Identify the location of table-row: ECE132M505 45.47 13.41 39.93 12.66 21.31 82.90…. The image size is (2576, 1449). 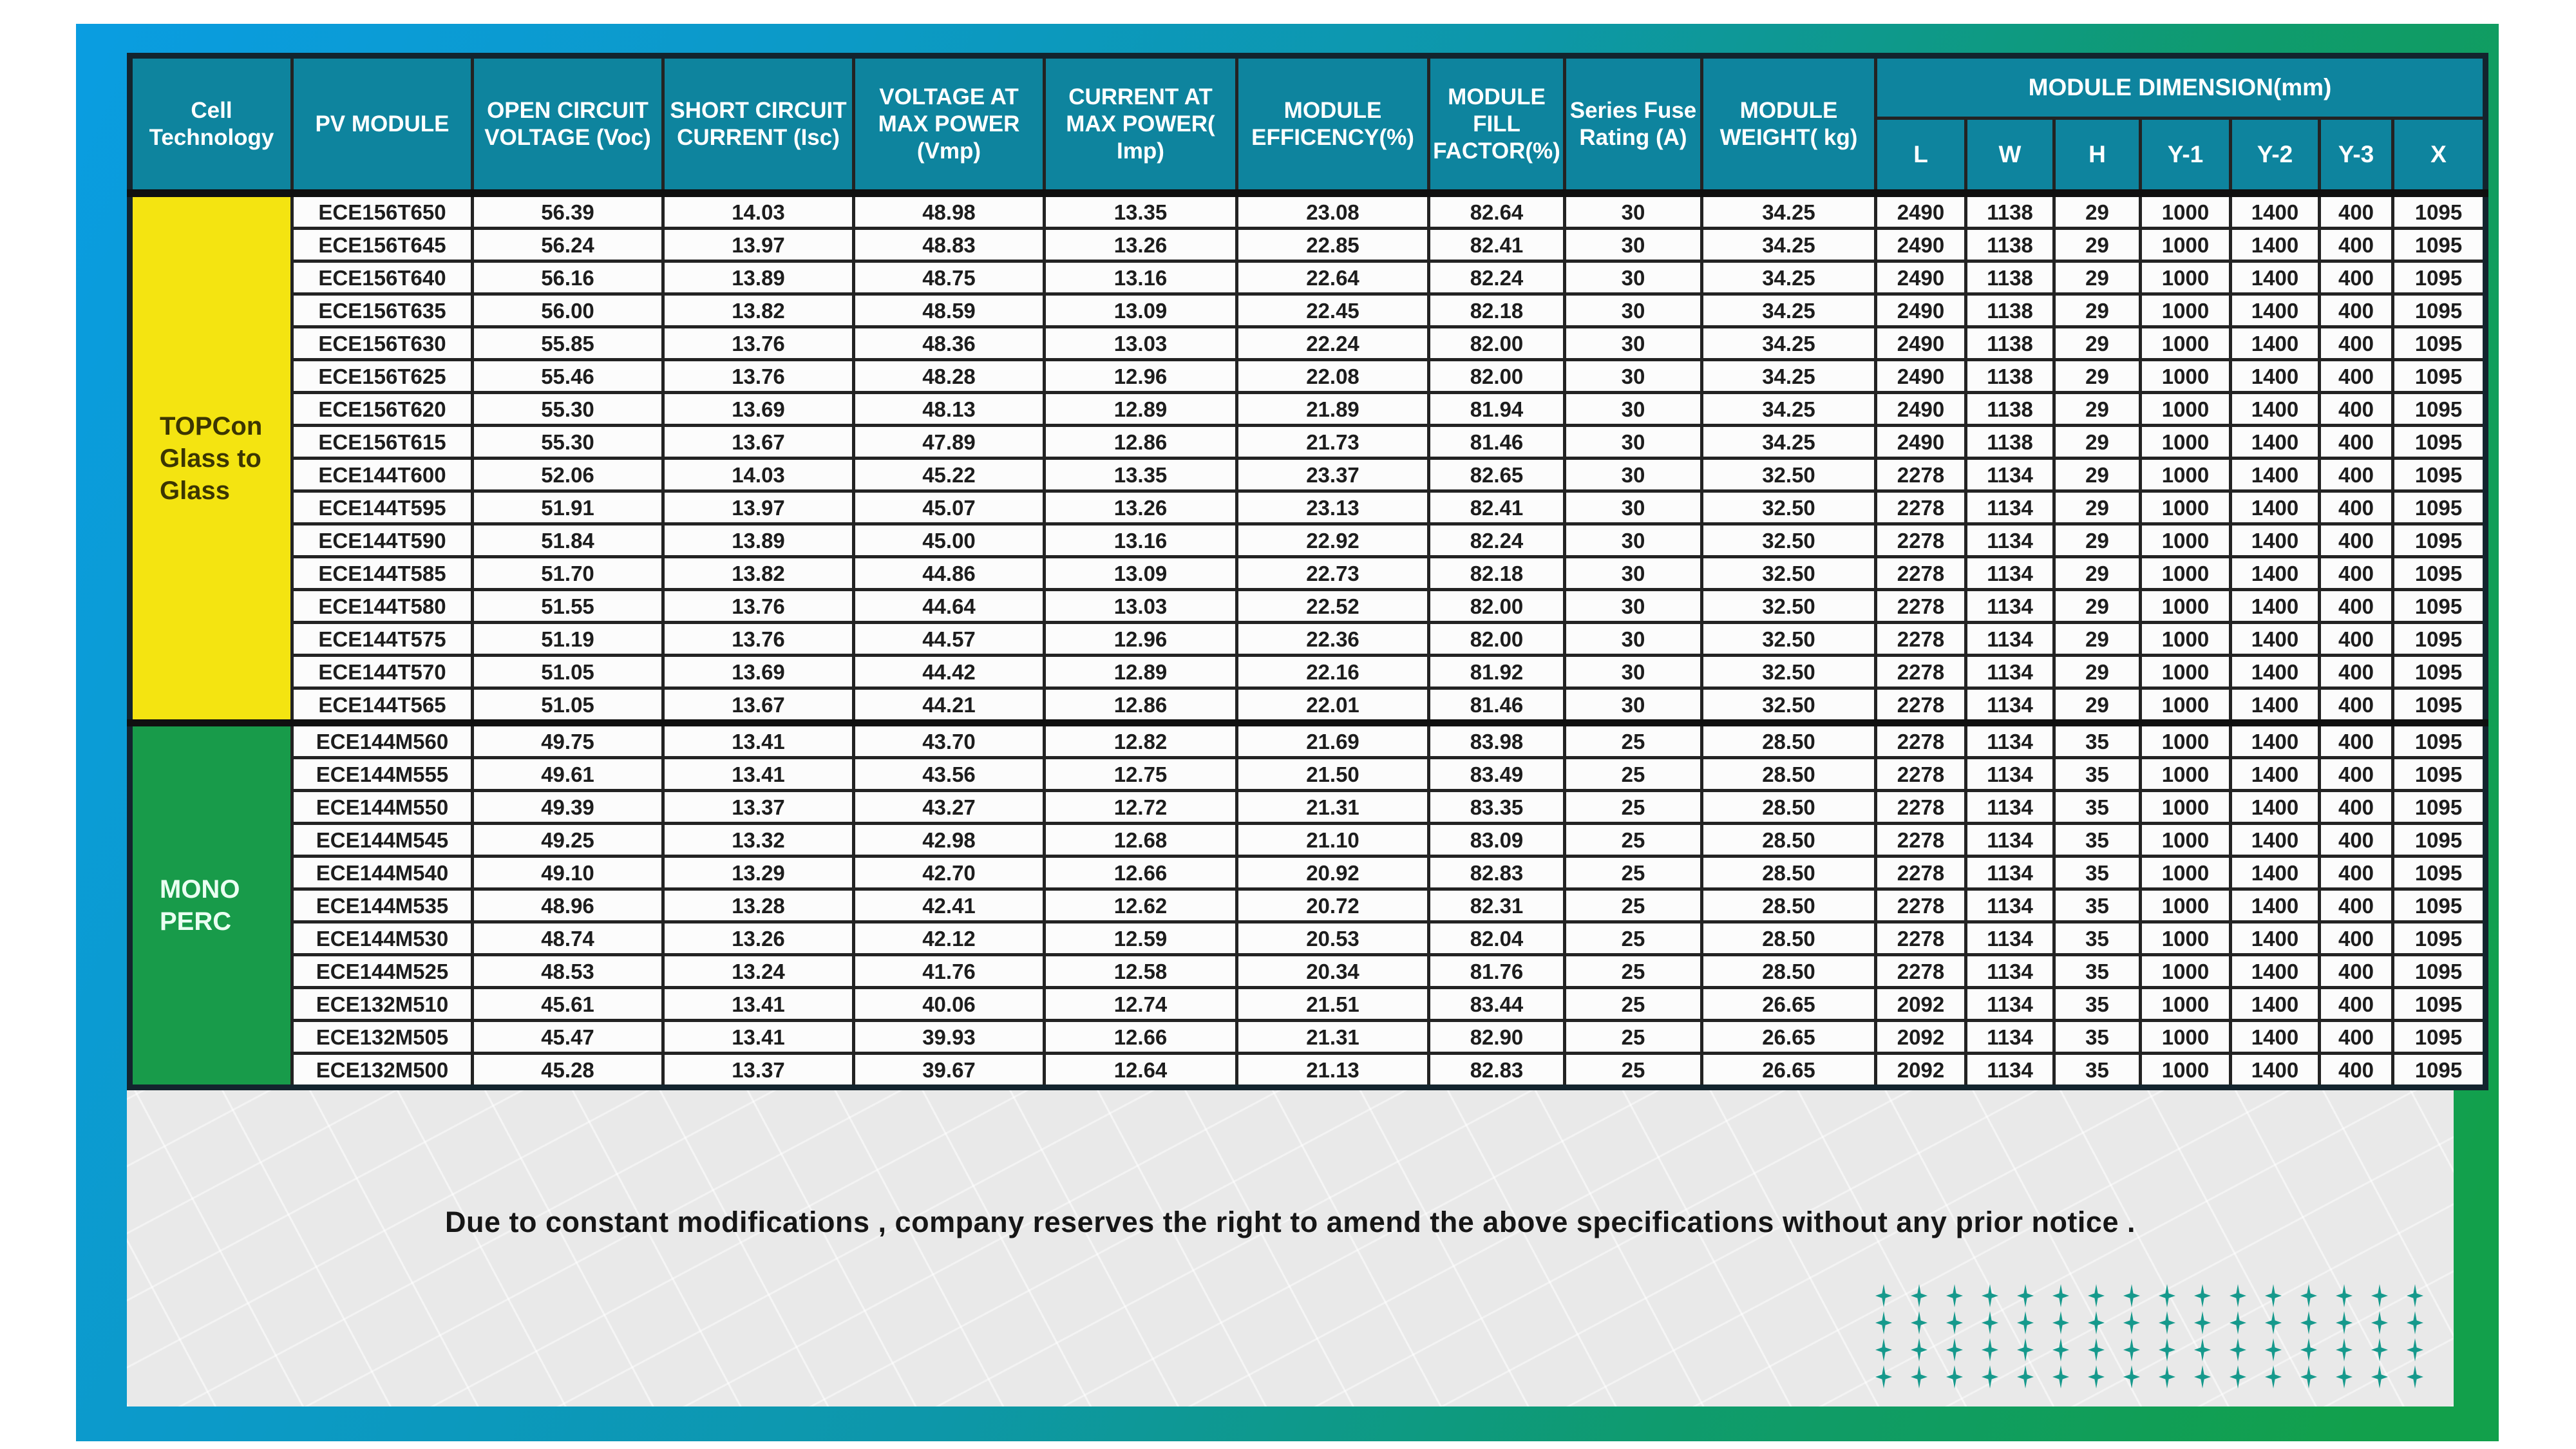
(1309, 1037).